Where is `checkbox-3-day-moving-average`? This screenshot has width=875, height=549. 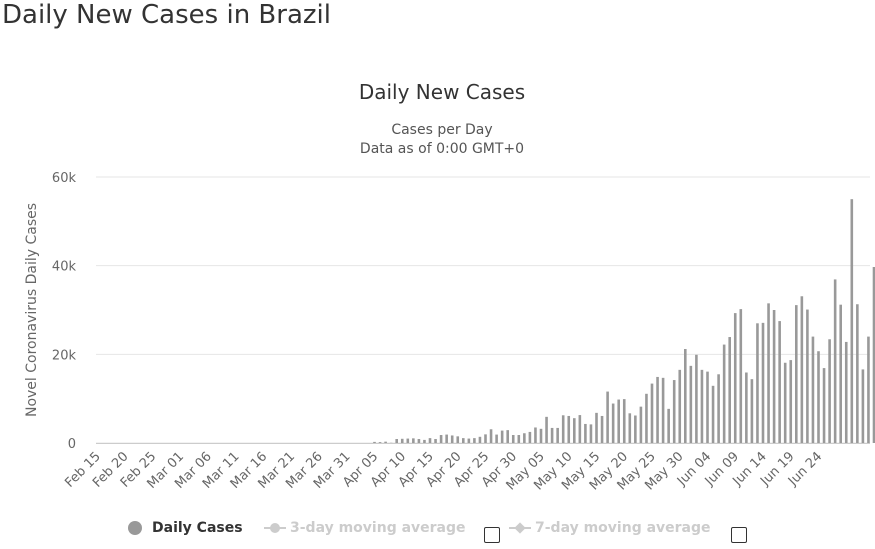
checkbox-3-day-moving-average is located at coordinates (492, 535).